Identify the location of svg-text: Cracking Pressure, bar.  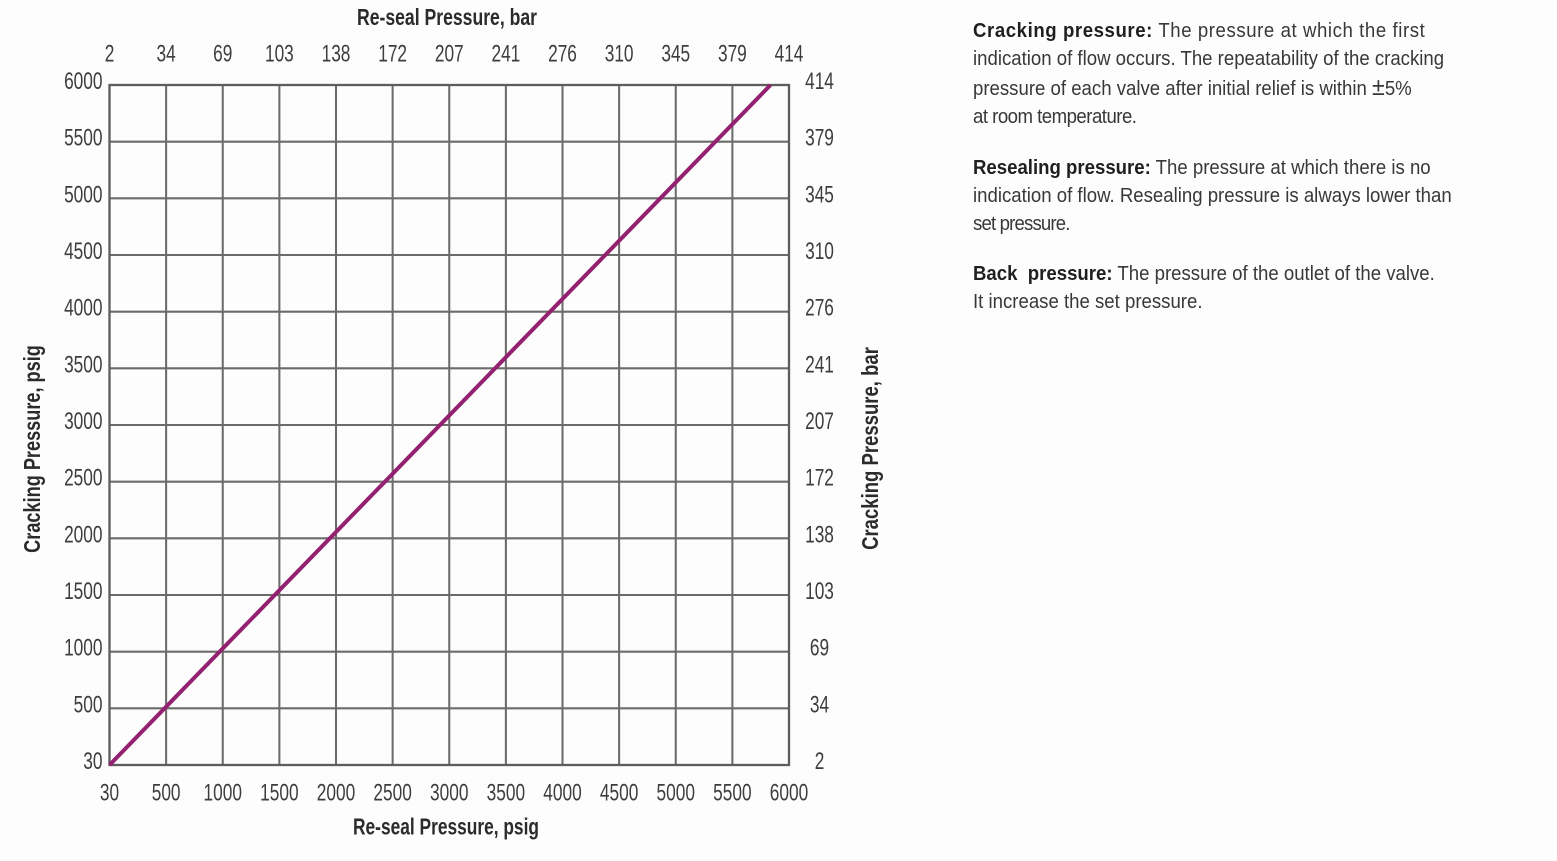
(870, 448).